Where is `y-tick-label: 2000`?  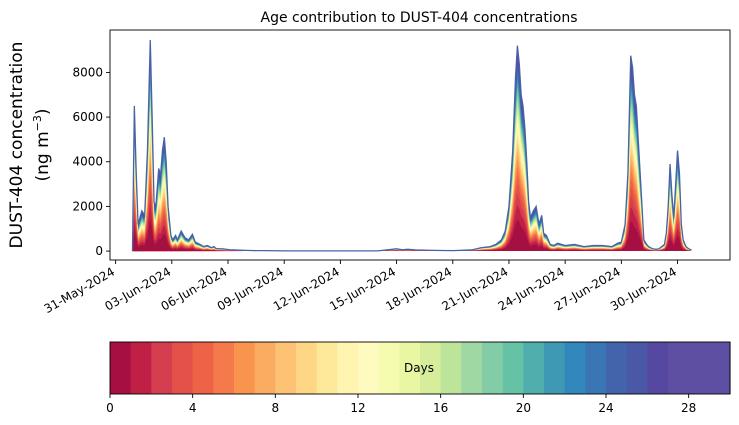 y-tick-label: 2000 is located at coordinates (87, 206).